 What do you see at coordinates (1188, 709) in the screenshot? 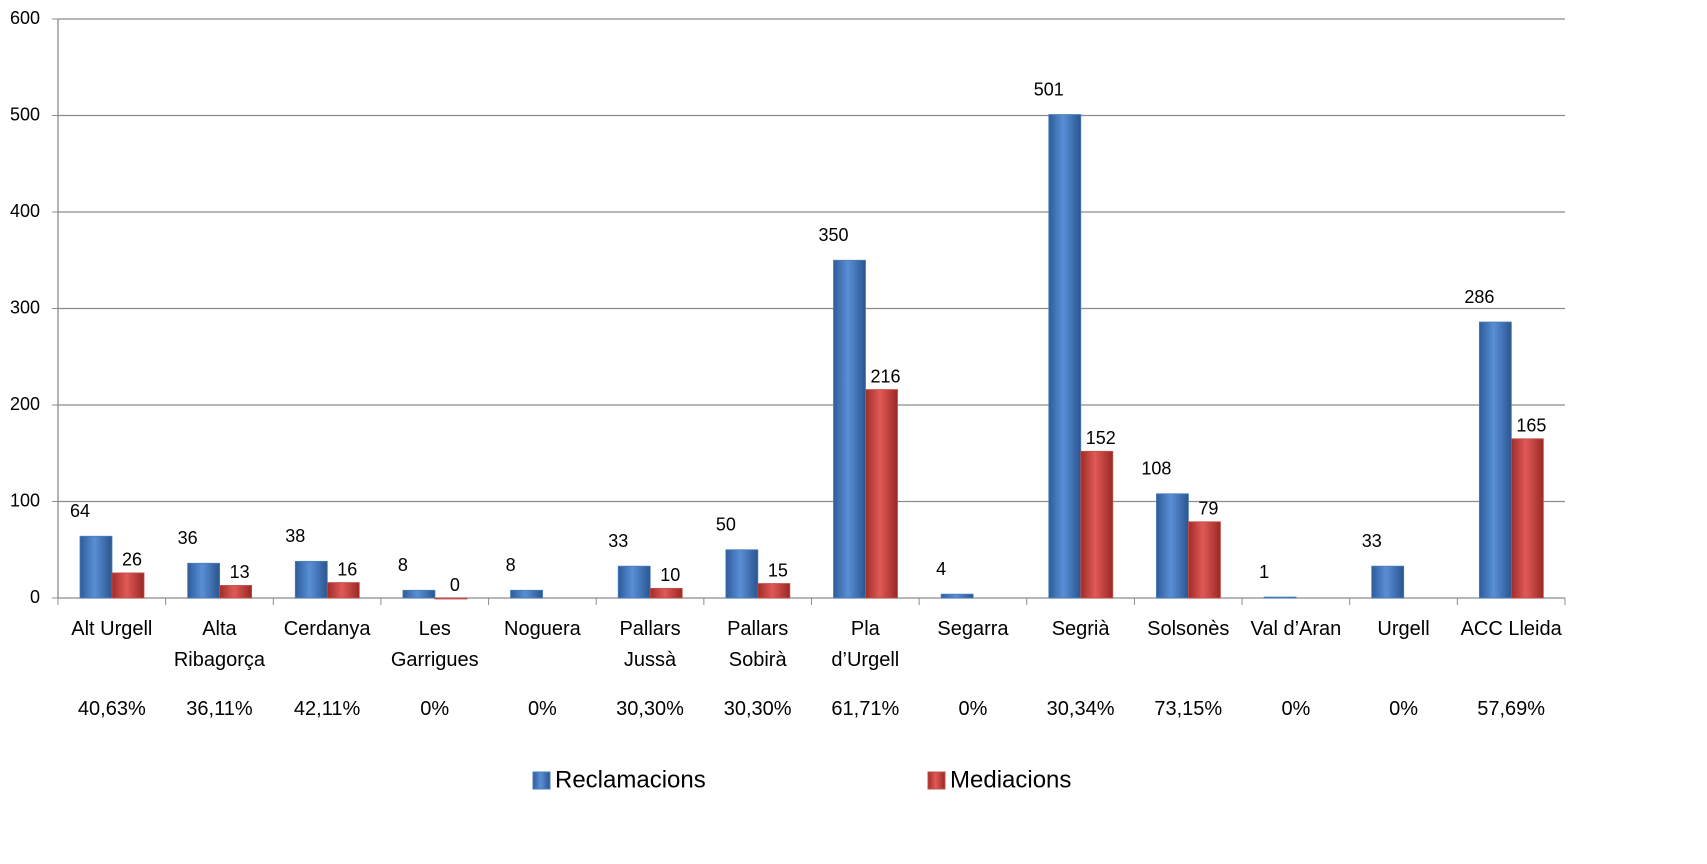
I see `row-label: 73,15%` at bounding box center [1188, 709].